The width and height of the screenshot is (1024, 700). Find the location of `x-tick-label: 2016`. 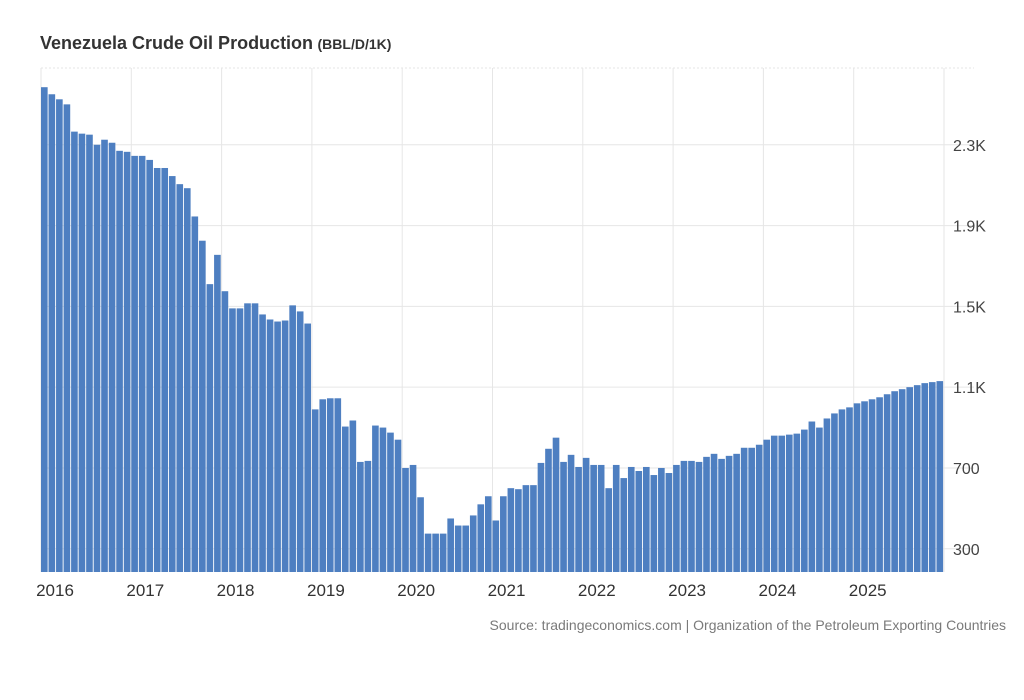

x-tick-label: 2016 is located at coordinates (55, 590).